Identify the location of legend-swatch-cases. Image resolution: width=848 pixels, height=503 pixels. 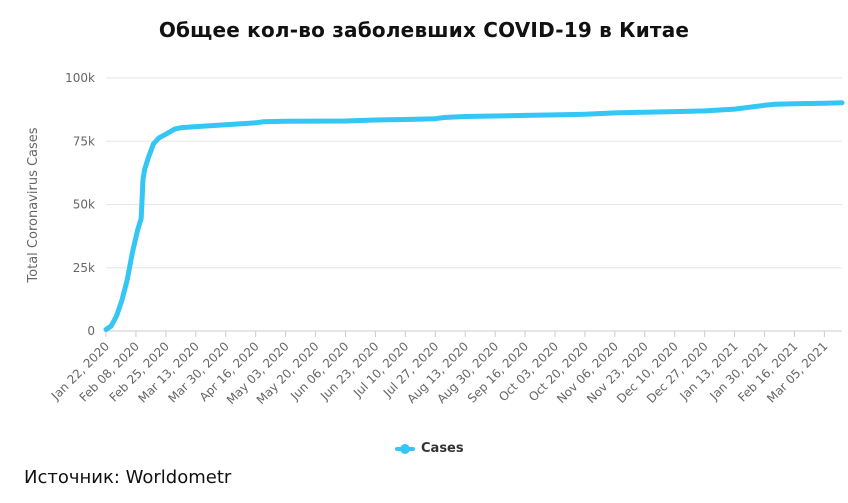
(405, 448).